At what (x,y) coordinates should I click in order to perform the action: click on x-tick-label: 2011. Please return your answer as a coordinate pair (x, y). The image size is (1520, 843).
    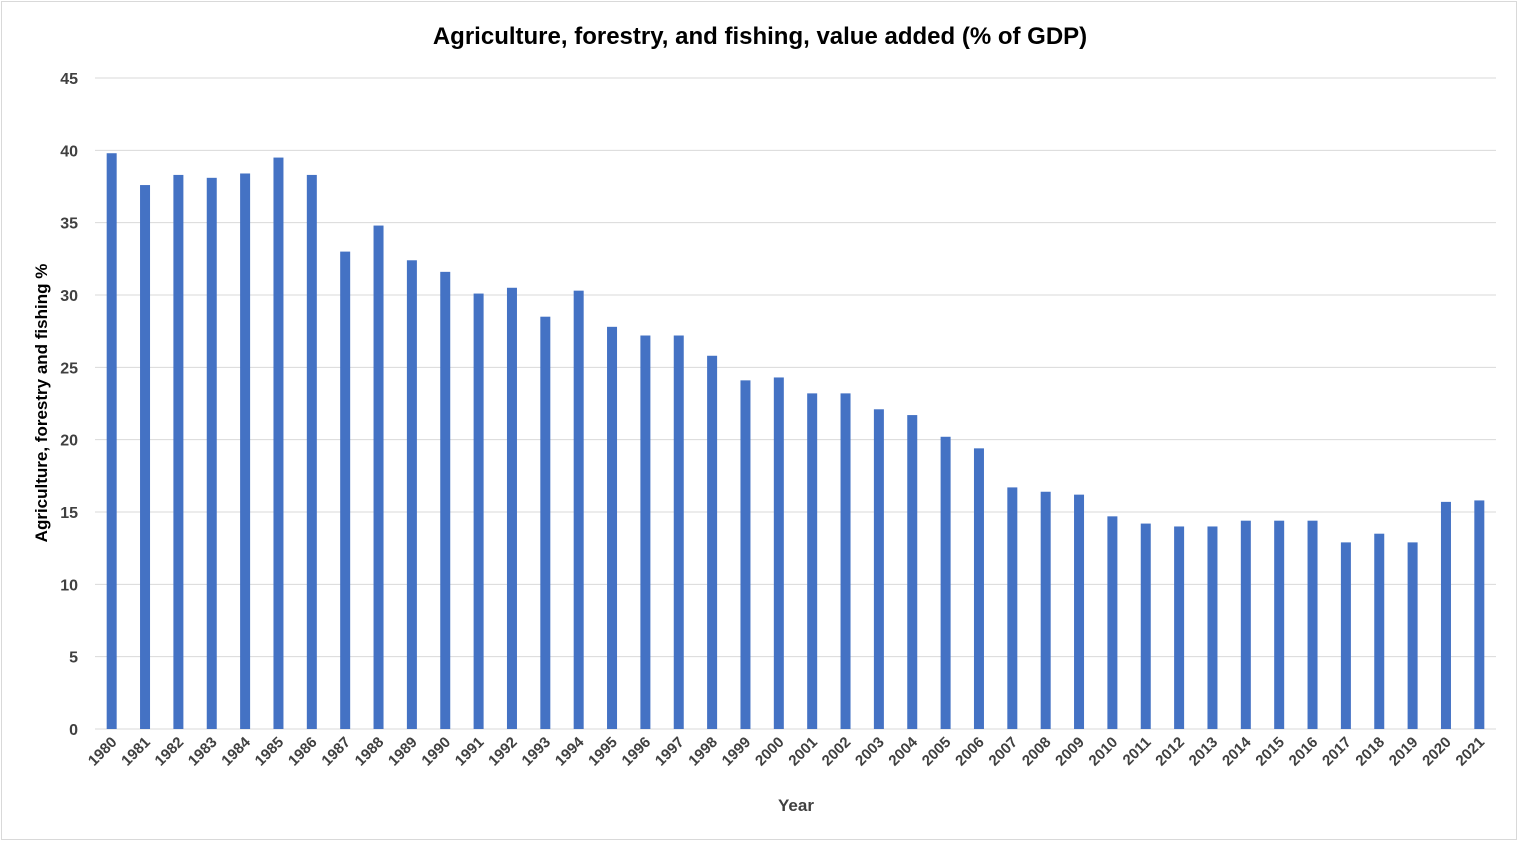
    Looking at the image, I should click on (1137, 751).